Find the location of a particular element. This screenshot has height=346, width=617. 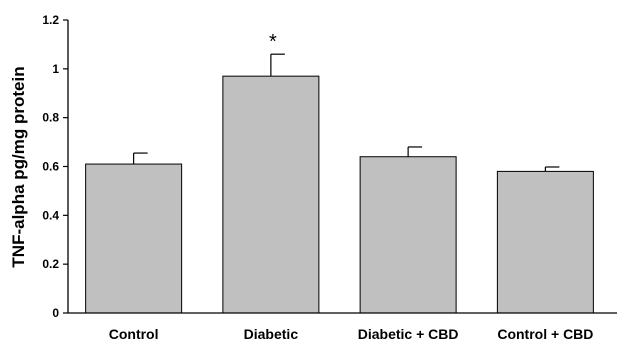

category-label: Control is located at coordinates (134, 334).